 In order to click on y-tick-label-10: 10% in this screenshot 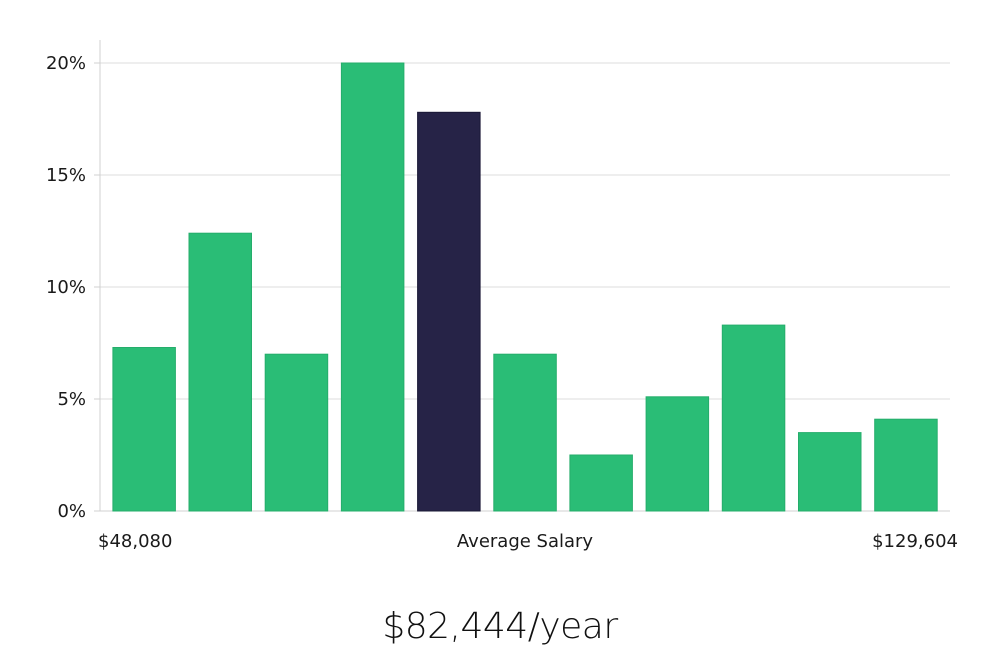, I will do `click(66, 287)`.